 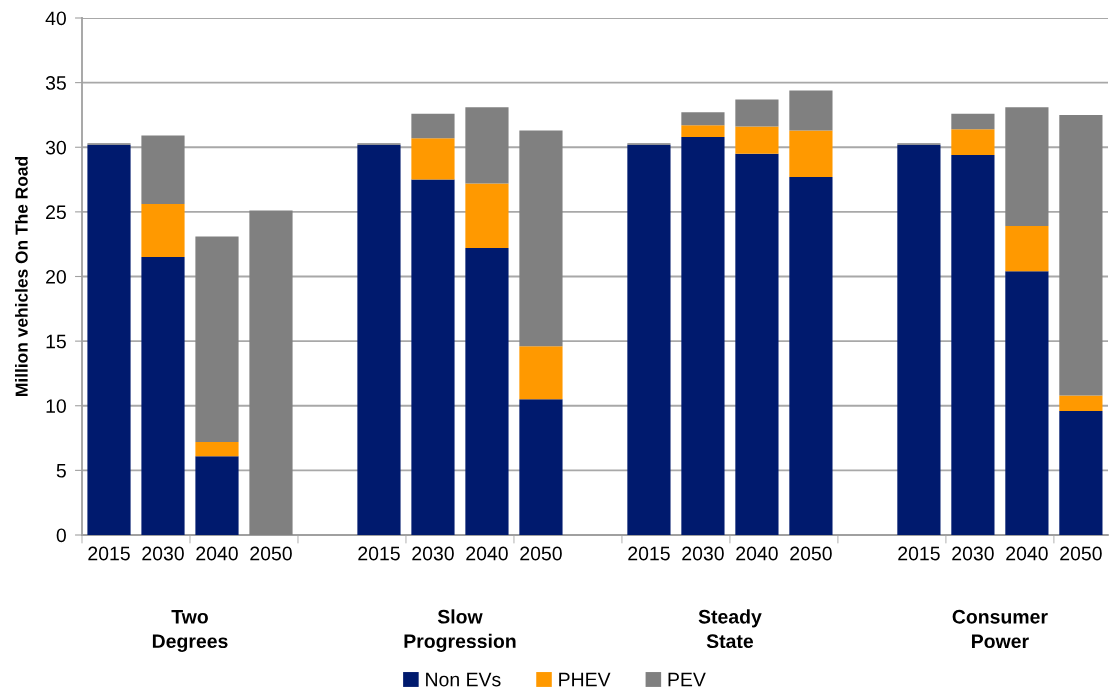 What do you see at coordinates (190, 631) in the screenshot?
I see `text: Two Degrees` at bounding box center [190, 631].